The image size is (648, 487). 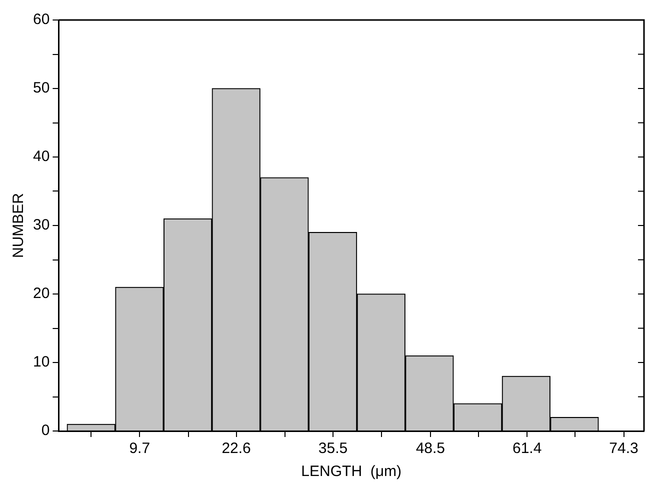 What do you see at coordinates (41, 157) in the screenshot?
I see `y-tick-label: 40` at bounding box center [41, 157].